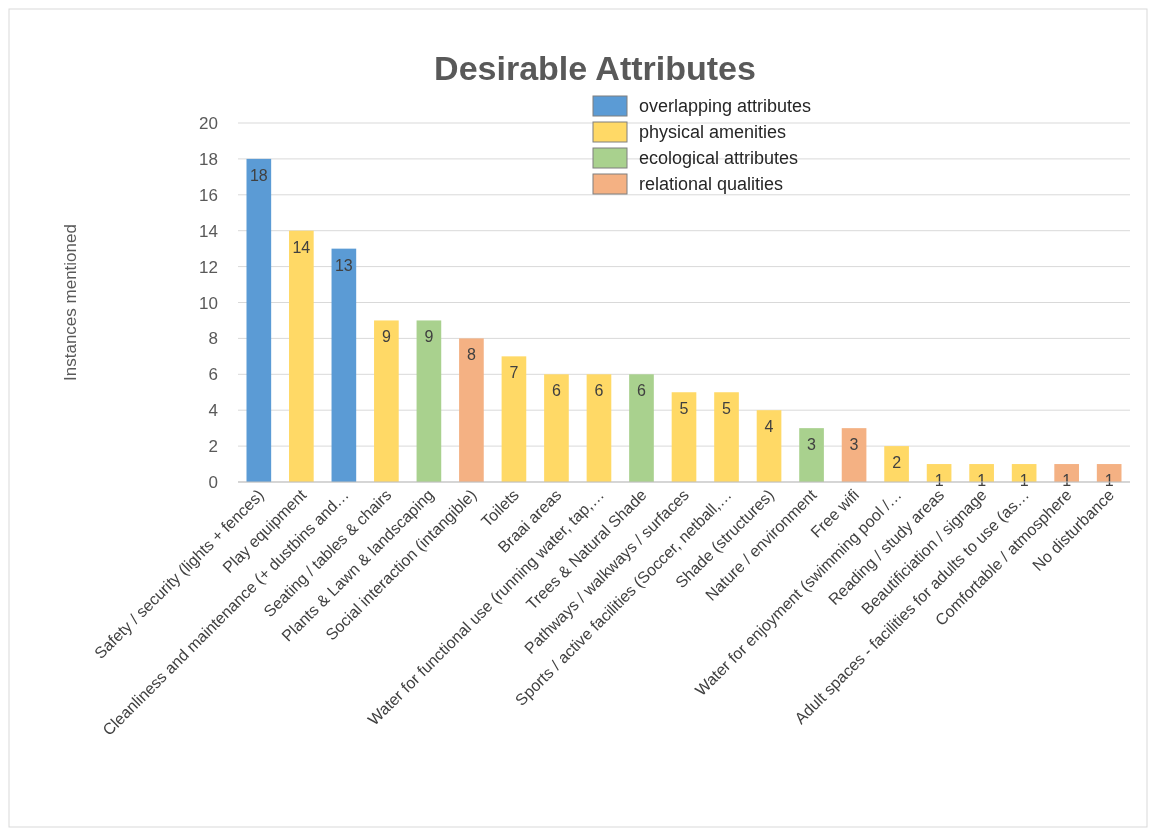 The width and height of the screenshot is (1156, 829). What do you see at coordinates (343, 265) in the screenshot?
I see `data-label: 13` at bounding box center [343, 265].